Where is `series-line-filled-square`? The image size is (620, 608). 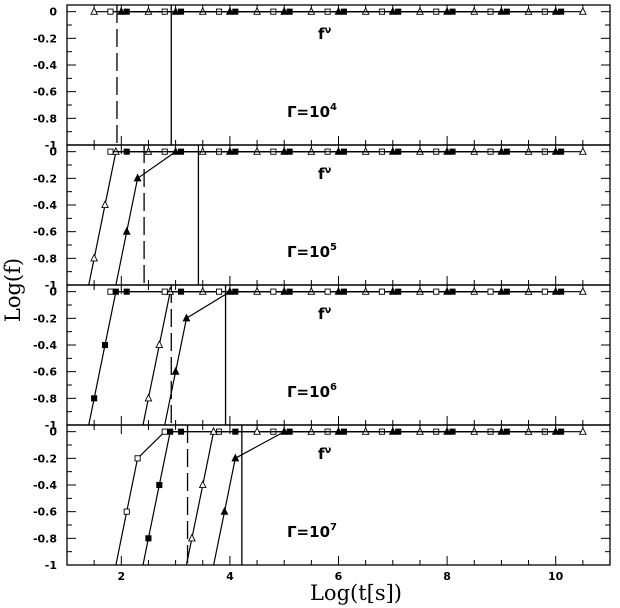 series-line-filled-square is located at coordinates (352, 498).